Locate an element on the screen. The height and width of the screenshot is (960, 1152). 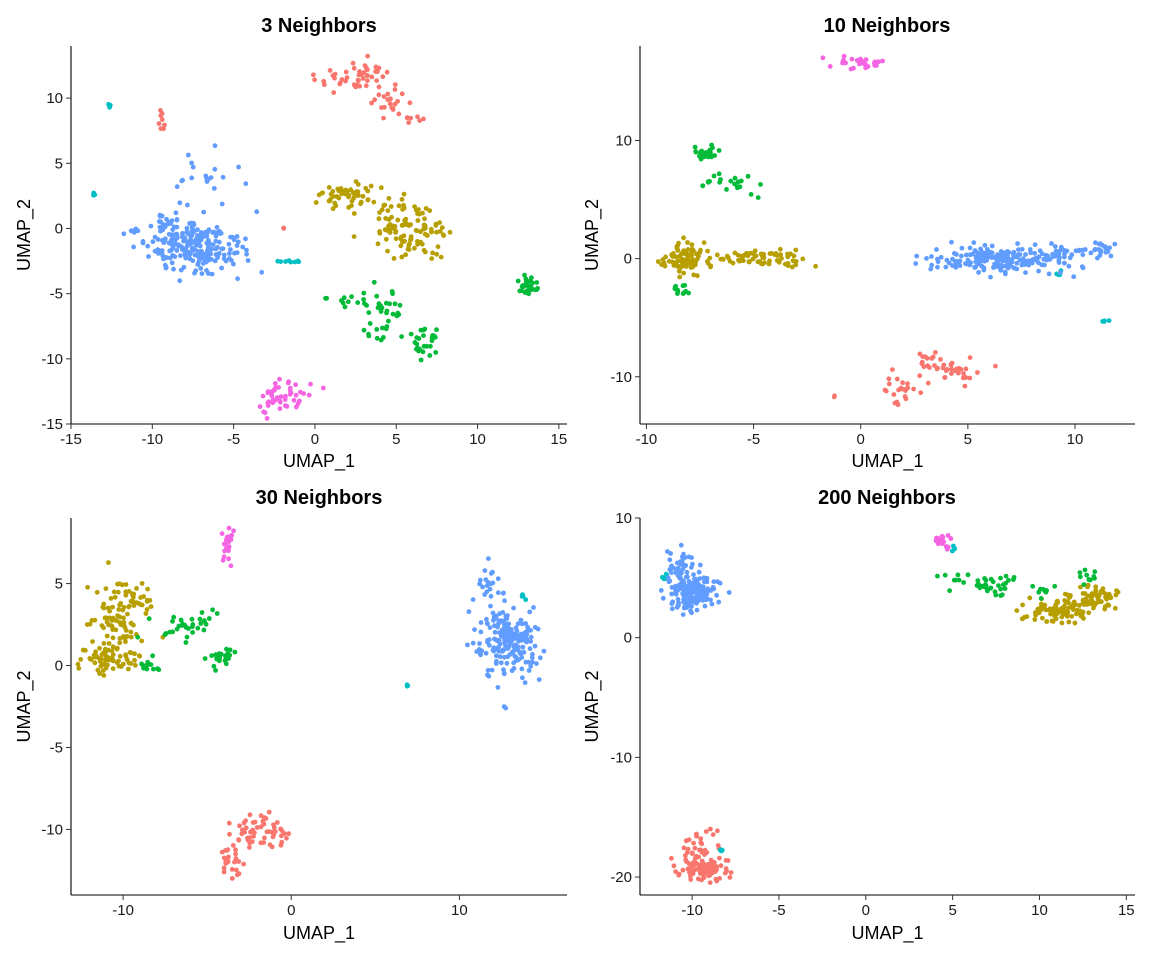
x-tick-label: -15 is located at coordinates (71, 439).